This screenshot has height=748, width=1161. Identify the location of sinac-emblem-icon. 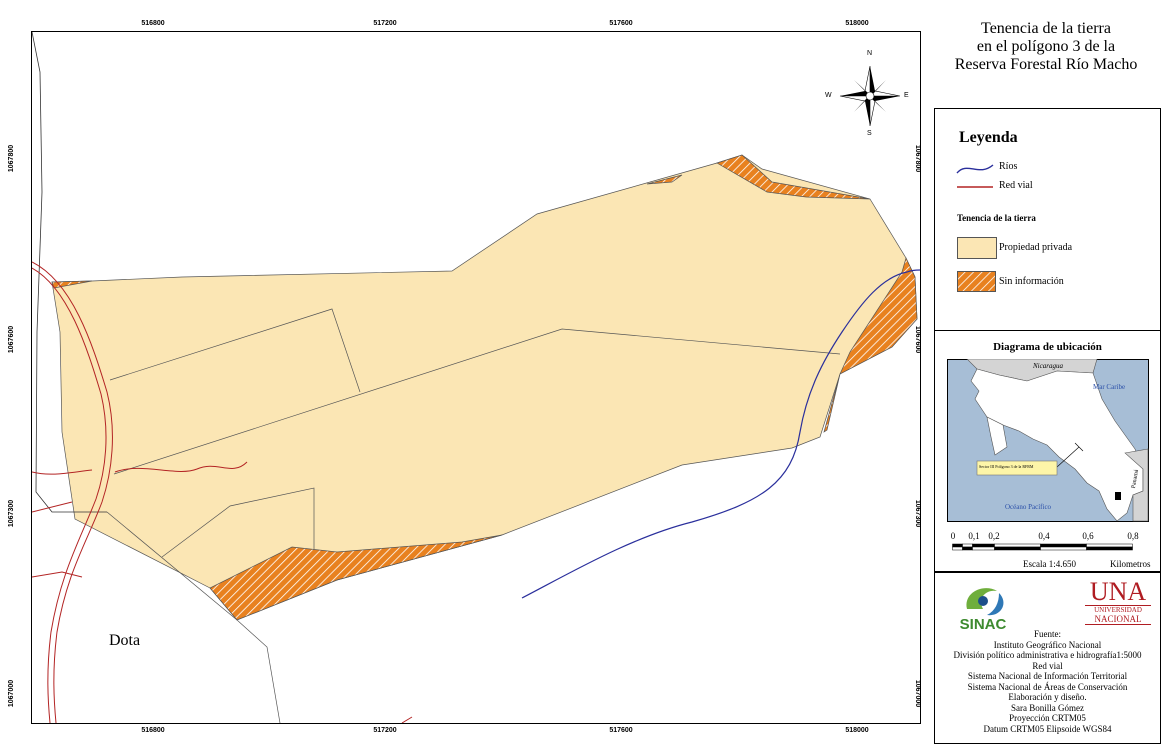
(985, 602).